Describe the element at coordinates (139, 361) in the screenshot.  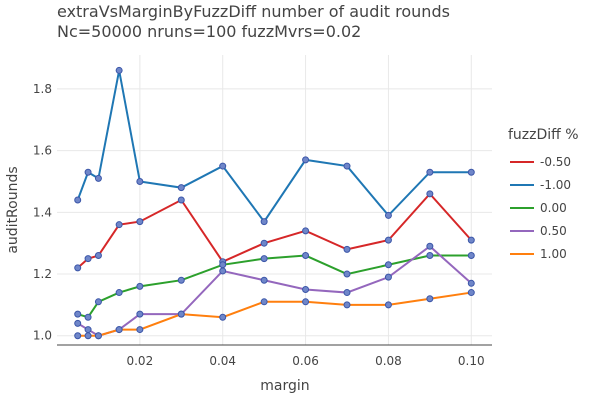
I see `x-tick-label: 0.02` at that location.